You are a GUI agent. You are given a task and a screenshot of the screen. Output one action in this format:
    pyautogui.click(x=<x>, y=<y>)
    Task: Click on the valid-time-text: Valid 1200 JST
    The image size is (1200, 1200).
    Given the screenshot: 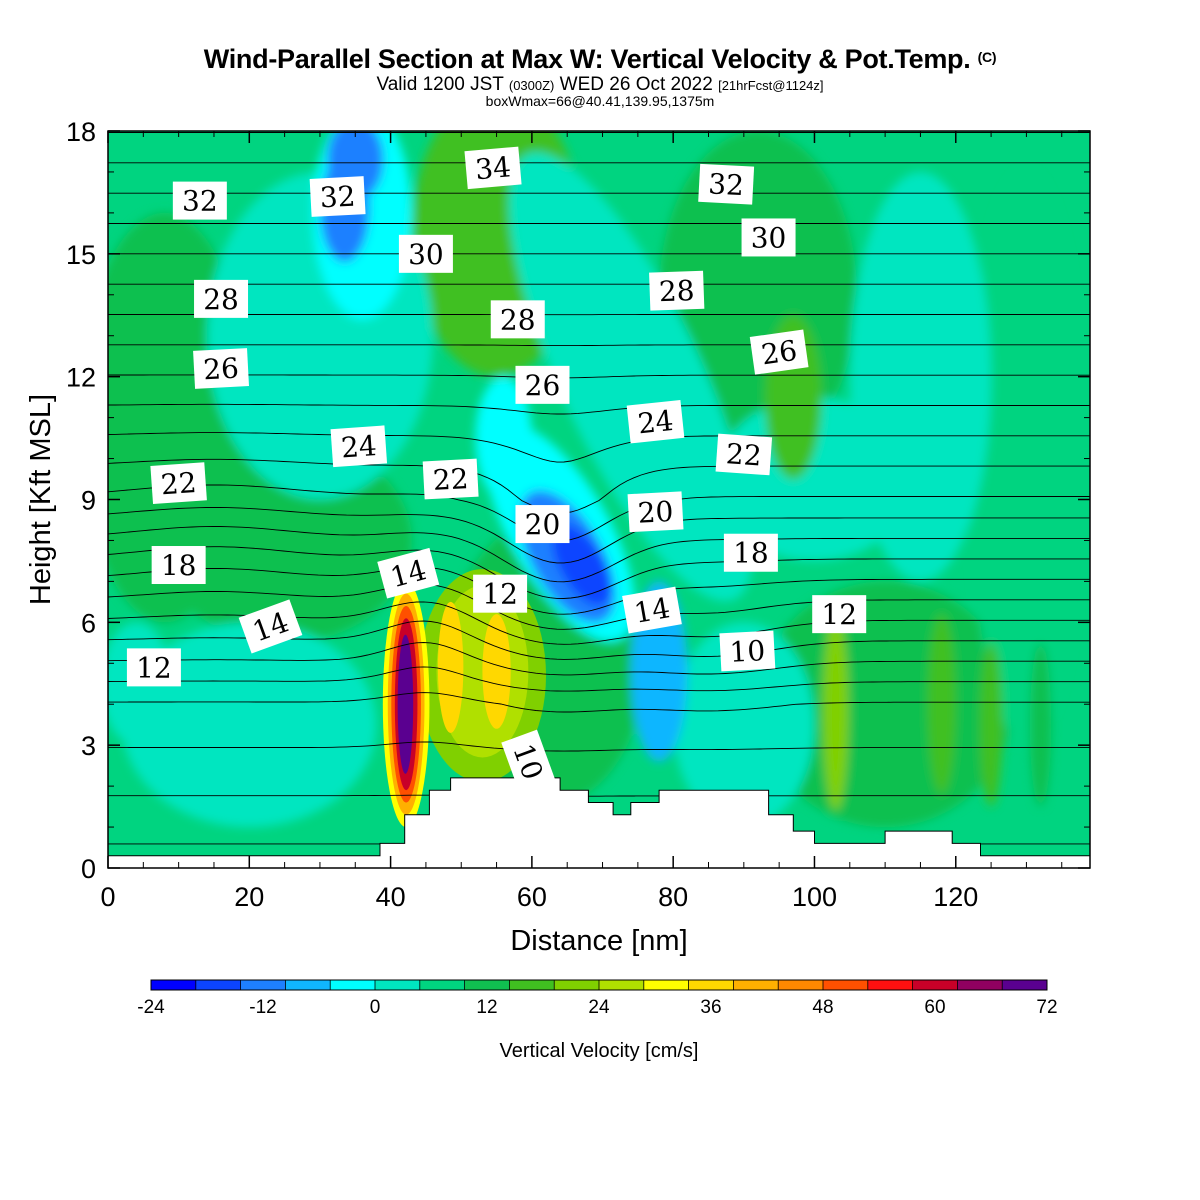 What is the action you would take?
    pyautogui.click(x=440, y=84)
    